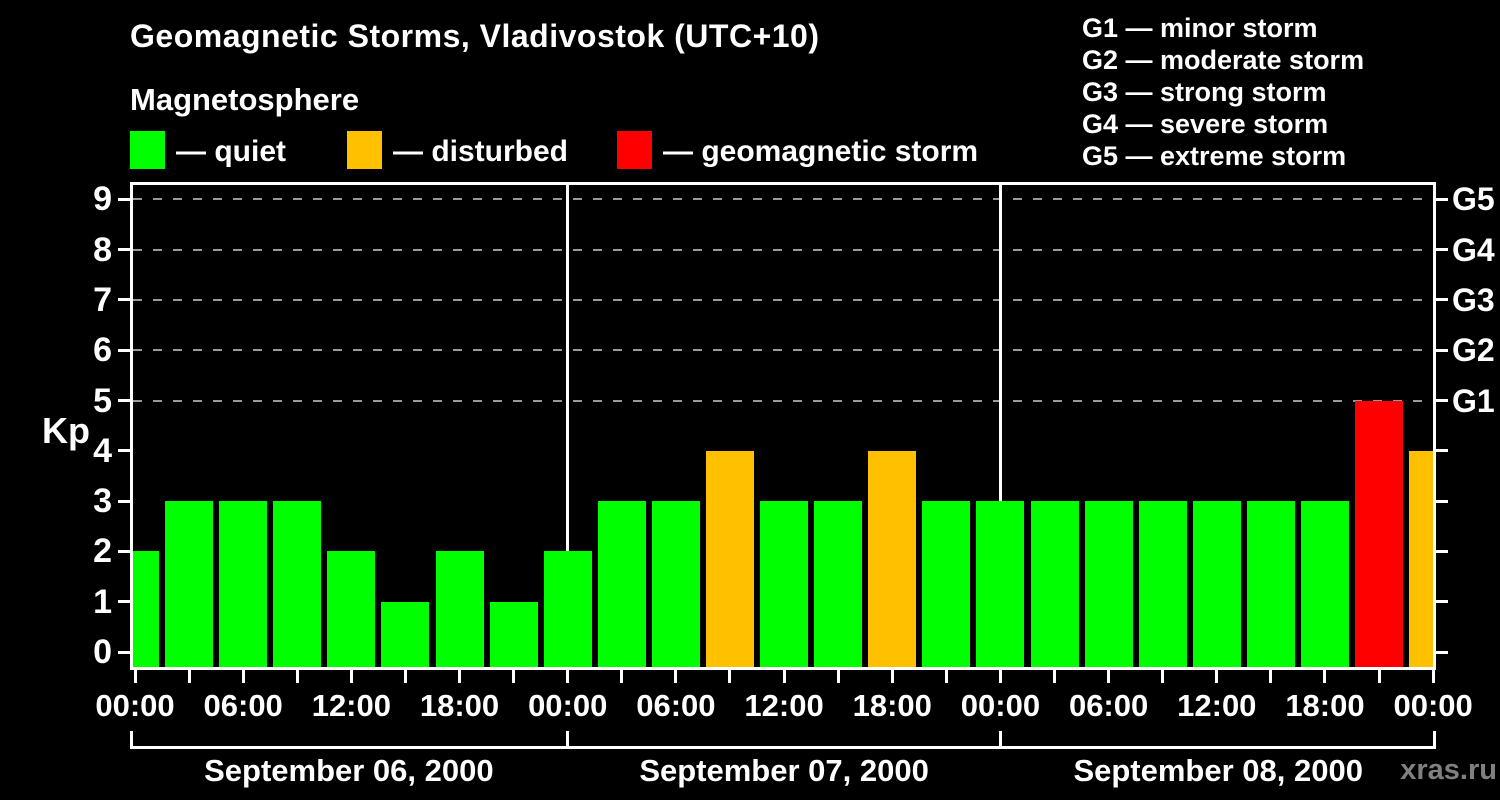  Describe the element at coordinates (1200, 28) in the screenshot. I see `g-scale-legend-line: G1 — minor storm` at that location.